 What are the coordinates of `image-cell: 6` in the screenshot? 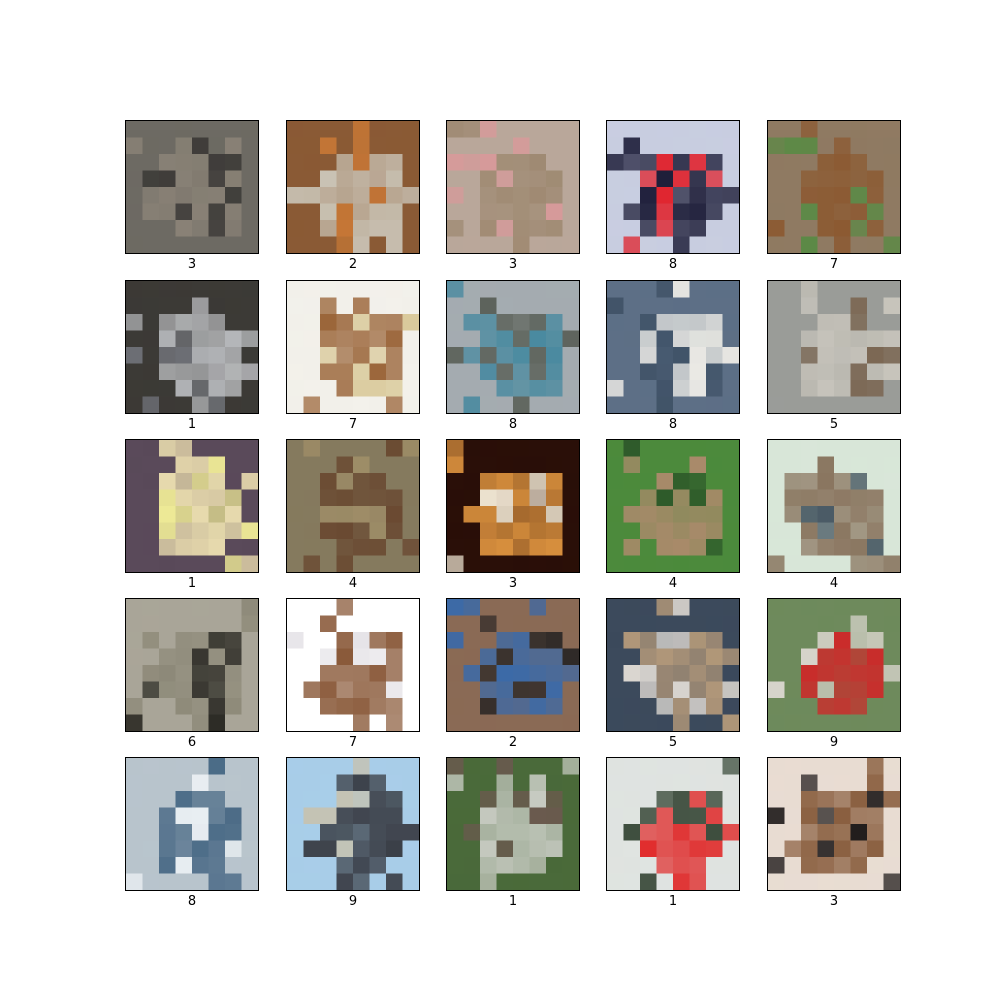 It's located at (192, 676).